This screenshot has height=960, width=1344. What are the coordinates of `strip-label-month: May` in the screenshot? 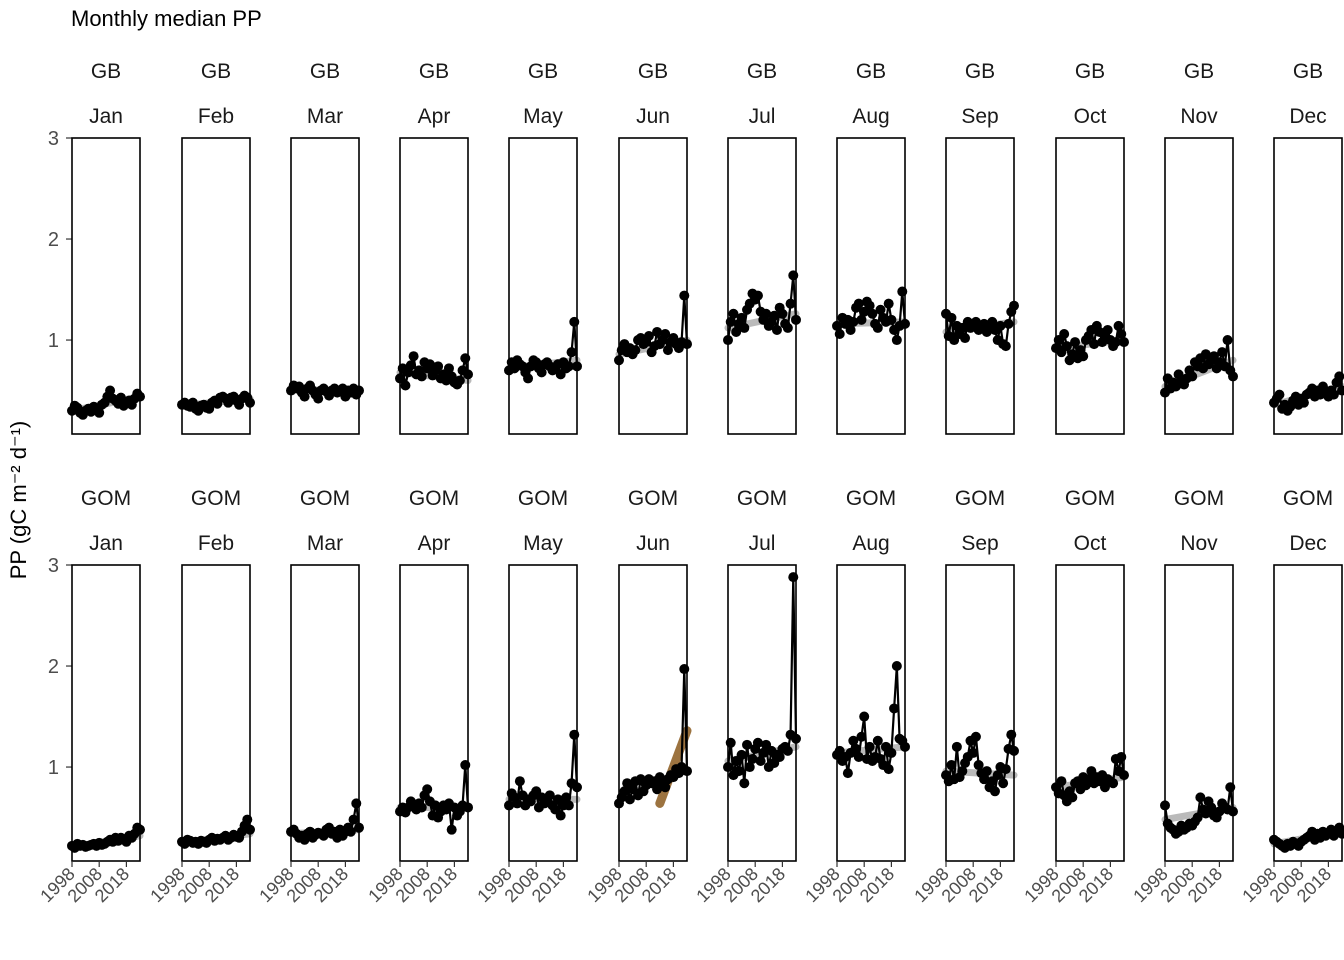 It's located at (543, 116).